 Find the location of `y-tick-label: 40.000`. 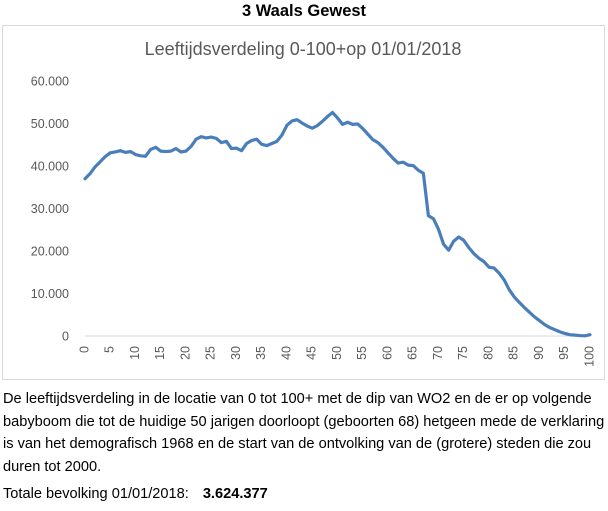

y-tick-label: 40.000 is located at coordinates (50, 167).